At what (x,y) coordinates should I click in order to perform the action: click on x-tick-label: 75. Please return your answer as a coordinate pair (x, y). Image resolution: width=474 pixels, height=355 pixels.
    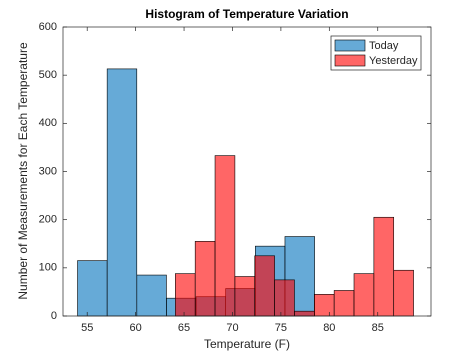
    Looking at the image, I should click on (281, 328).